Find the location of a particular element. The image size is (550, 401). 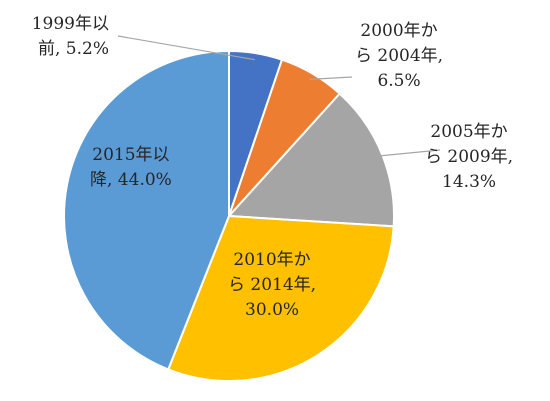

label-2010-line1: 2010年か is located at coordinates (272, 260).